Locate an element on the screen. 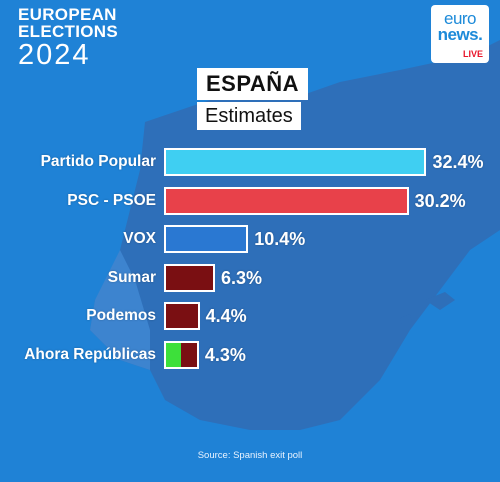 This screenshot has width=500, height=482. category-label: VOX is located at coordinates (139, 238).